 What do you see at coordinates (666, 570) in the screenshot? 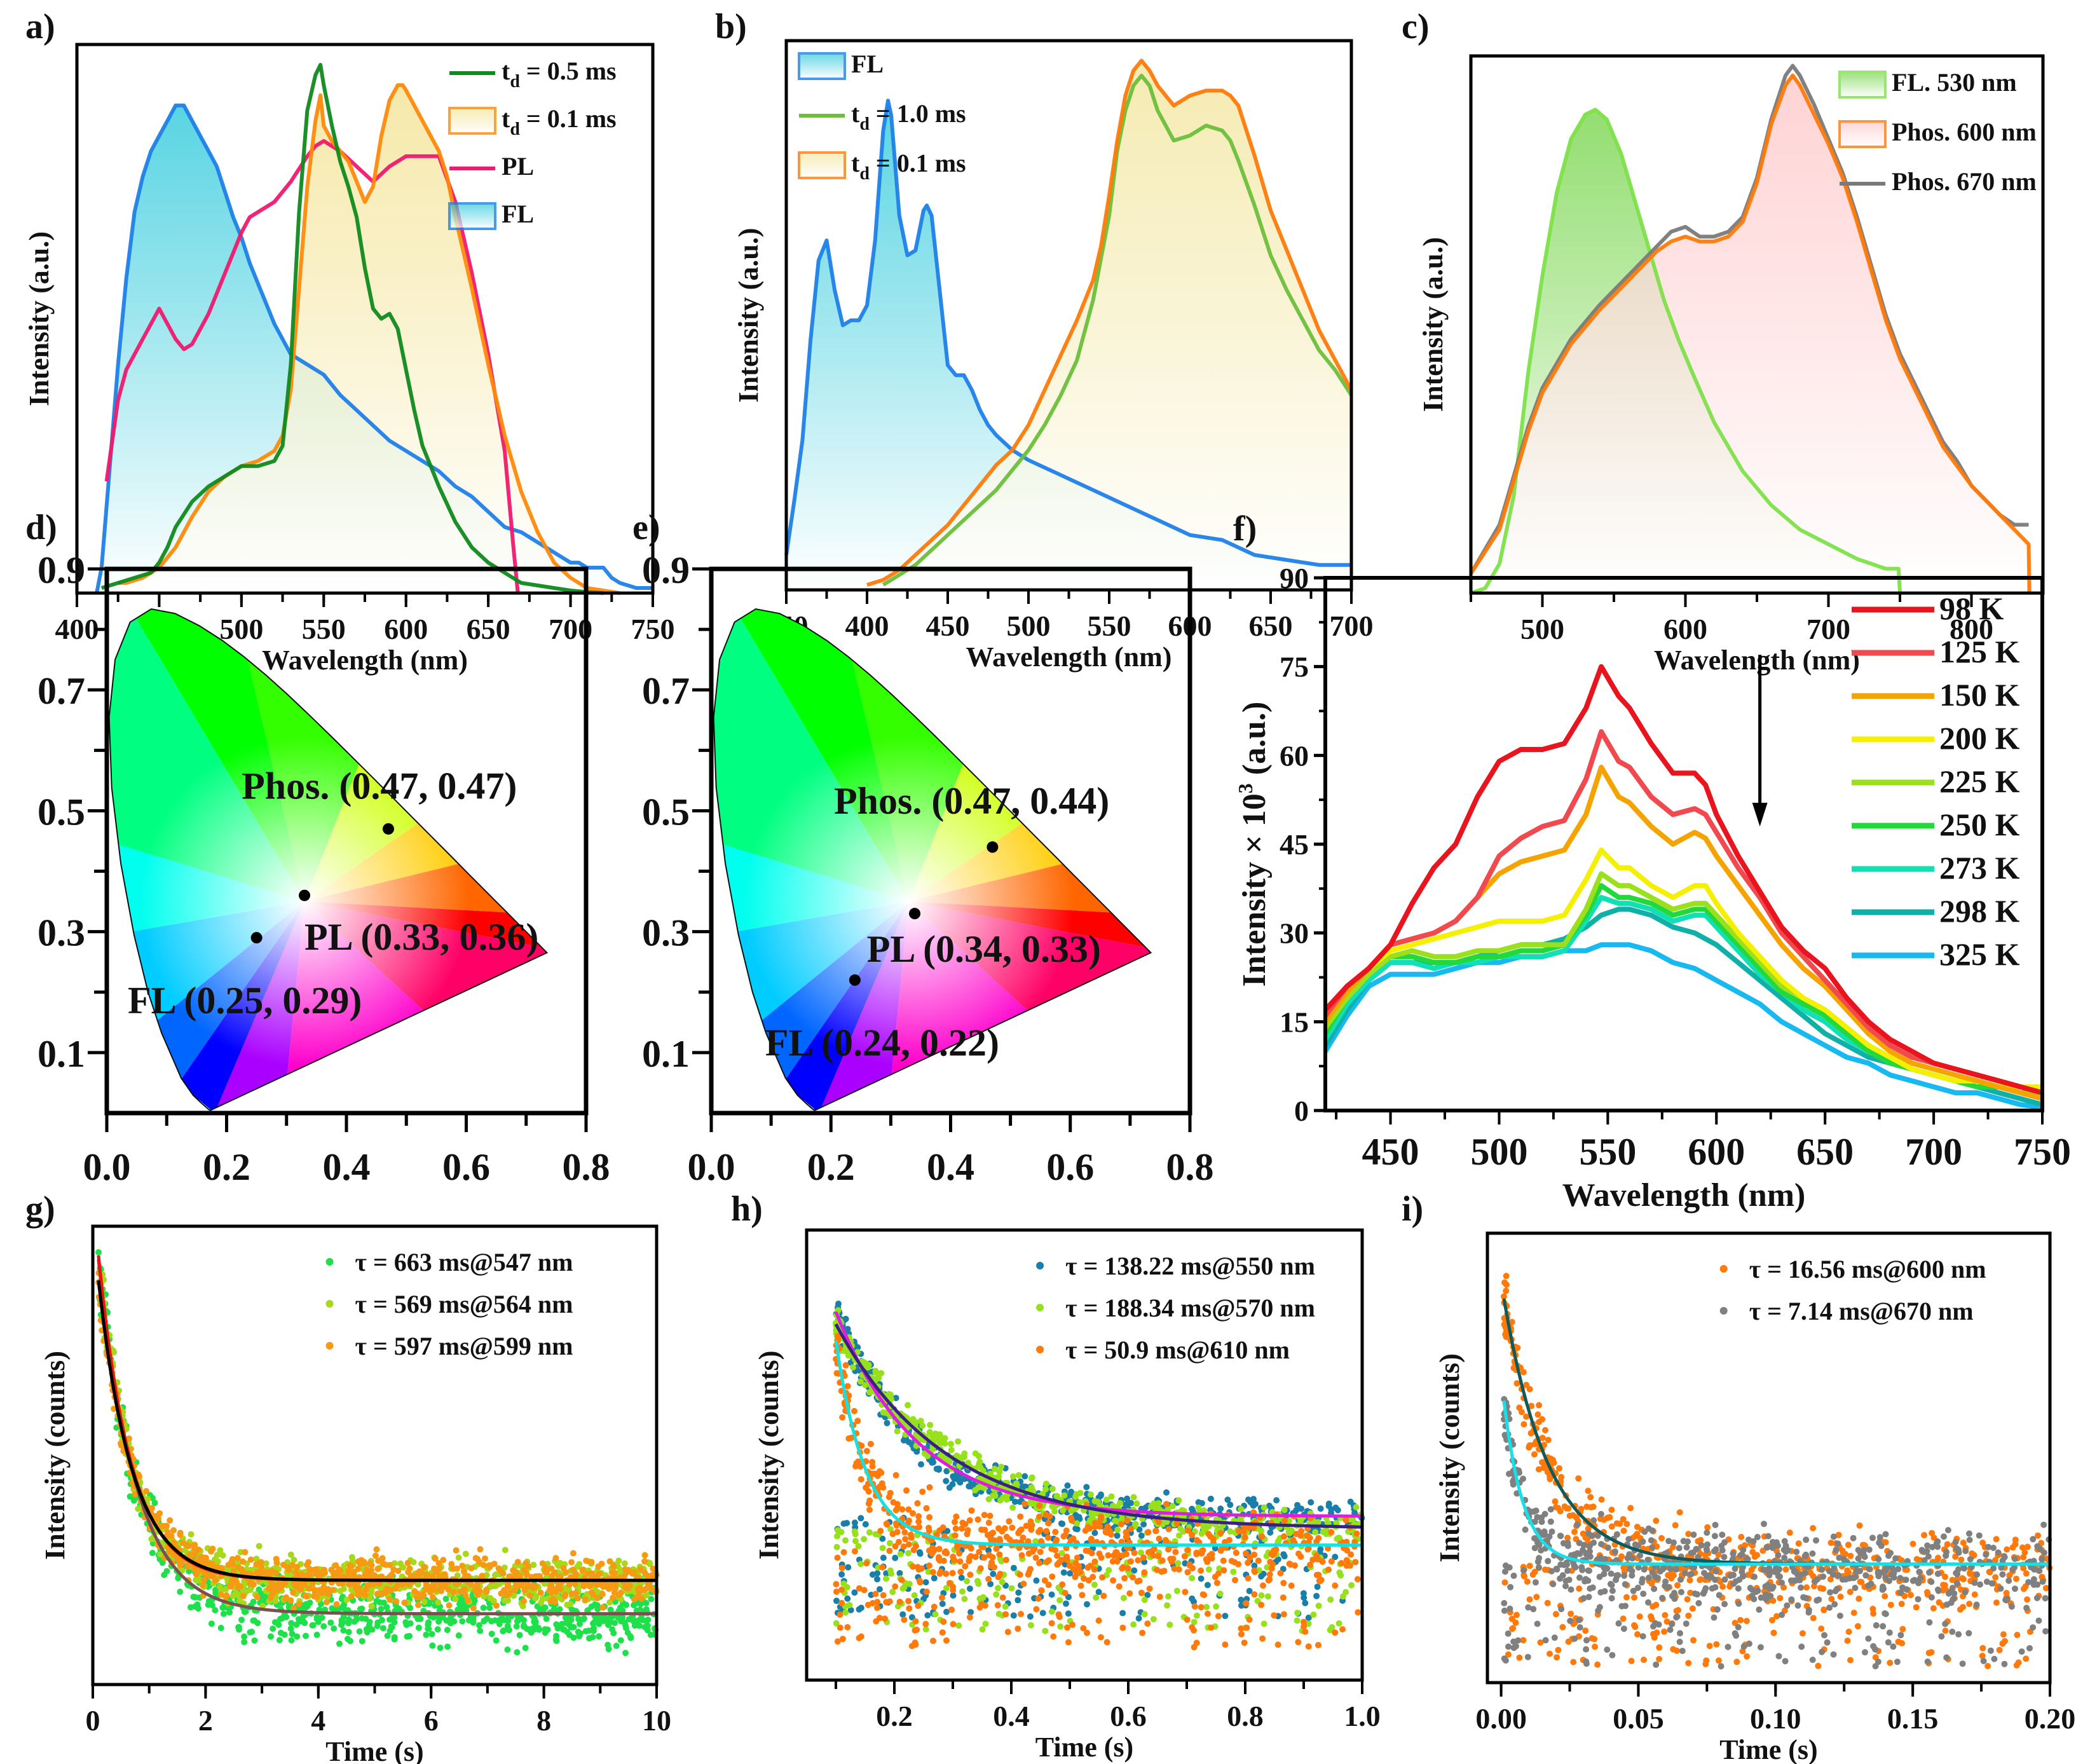
I see `y-tick-label: 0.9` at bounding box center [666, 570].